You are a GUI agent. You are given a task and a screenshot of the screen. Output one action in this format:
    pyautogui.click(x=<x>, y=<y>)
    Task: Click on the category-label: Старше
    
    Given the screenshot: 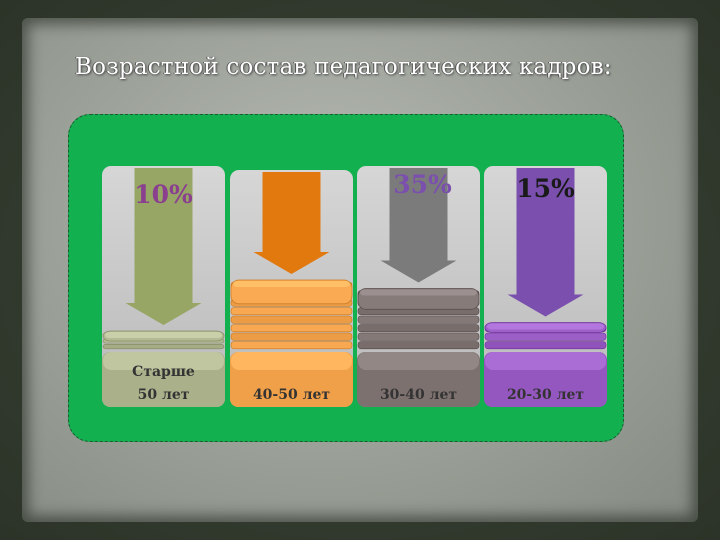 What is the action you would take?
    pyautogui.click(x=163, y=372)
    